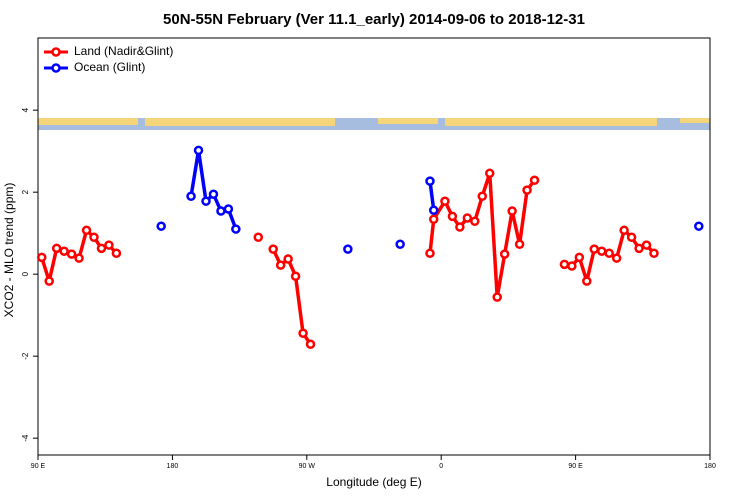 The height and width of the screenshot is (500, 750). What do you see at coordinates (373, 482) in the screenshot?
I see `x-axis-label: Longitude (deg E)` at bounding box center [373, 482].